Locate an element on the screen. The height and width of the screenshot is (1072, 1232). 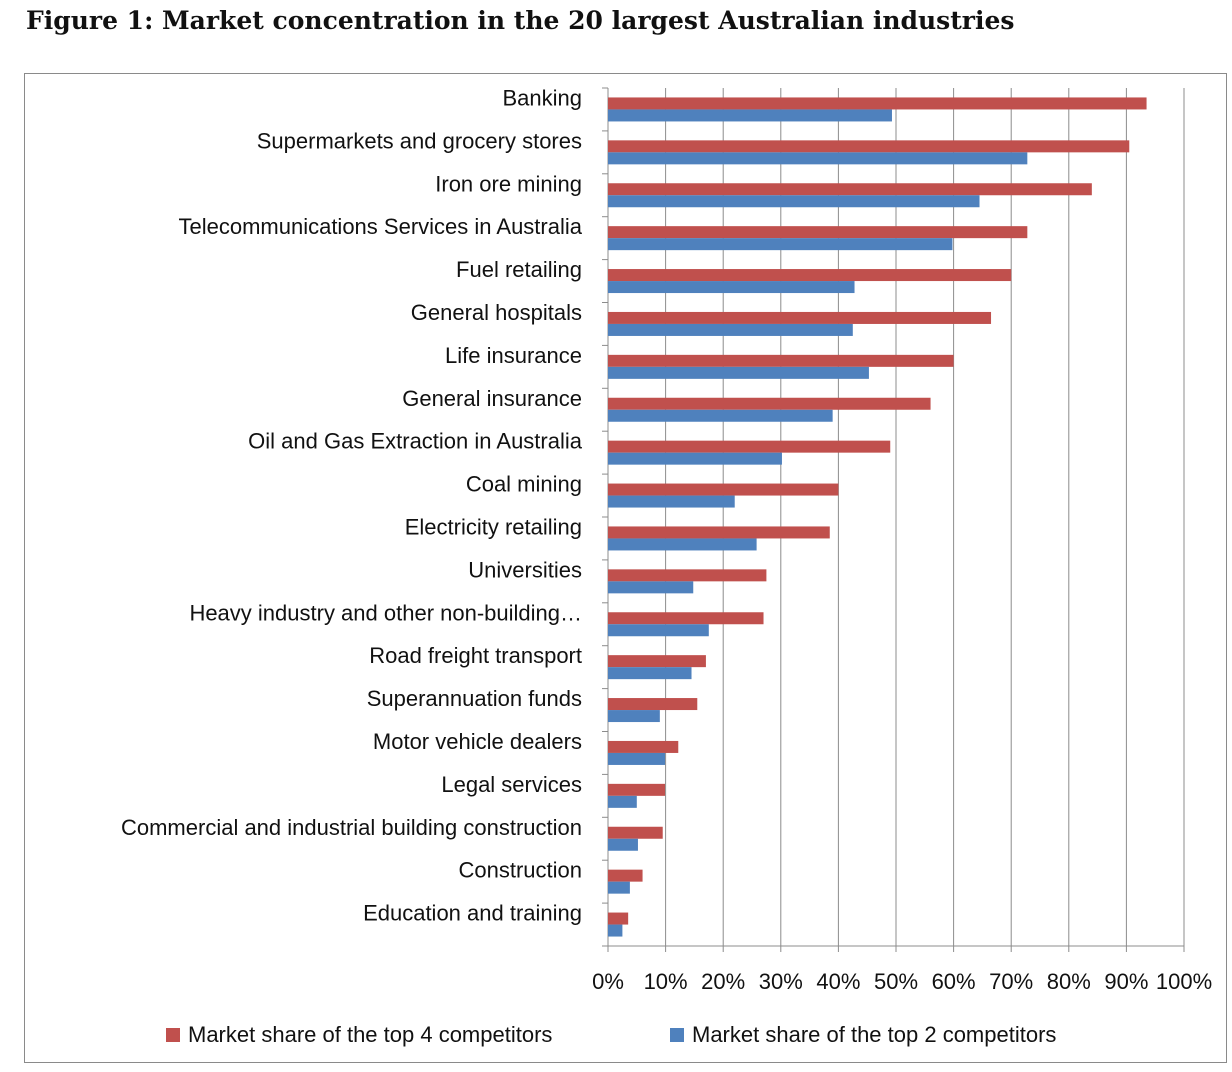
category-label: Life insurance is located at coordinates (513, 355).